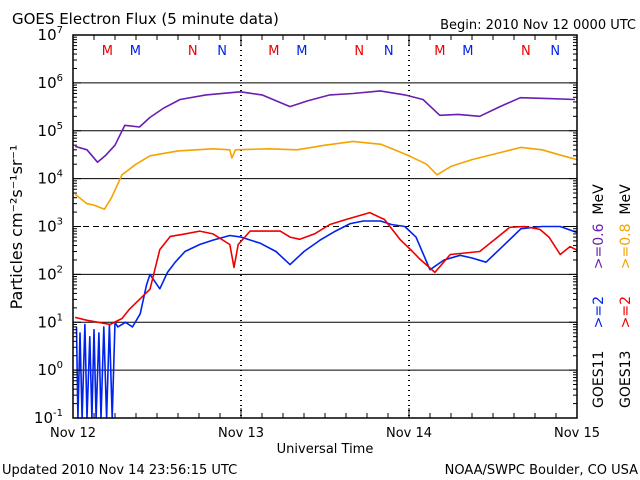 The image size is (640, 480). I want to click on y-tick-exponent: 2, so click(60, 269).